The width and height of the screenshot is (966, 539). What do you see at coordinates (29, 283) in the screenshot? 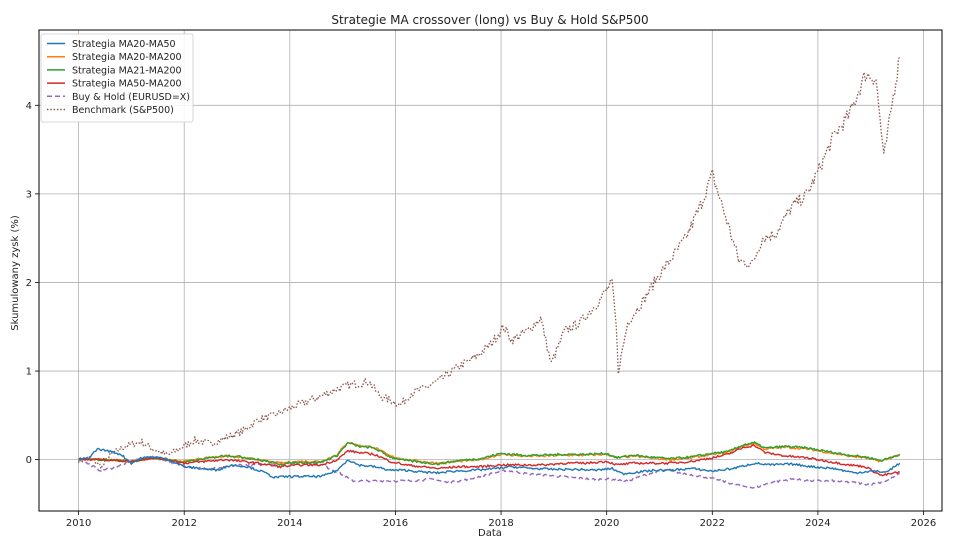
I see `y-tick-label: 2` at bounding box center [29, 283].